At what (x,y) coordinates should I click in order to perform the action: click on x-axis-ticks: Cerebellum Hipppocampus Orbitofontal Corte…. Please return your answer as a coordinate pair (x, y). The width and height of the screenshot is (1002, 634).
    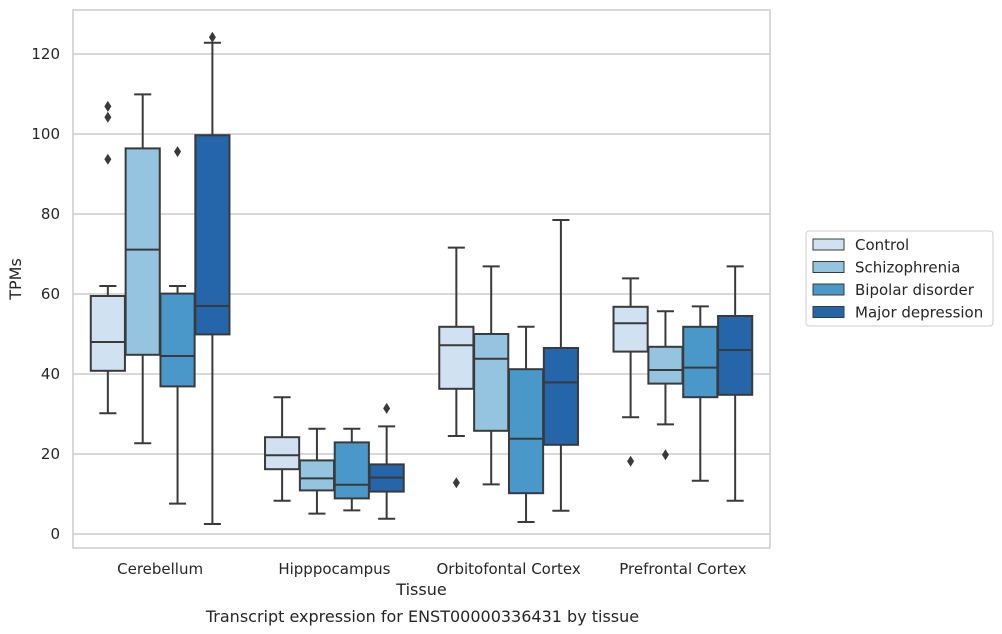
    Looking at the image, I should click on (431, 569).